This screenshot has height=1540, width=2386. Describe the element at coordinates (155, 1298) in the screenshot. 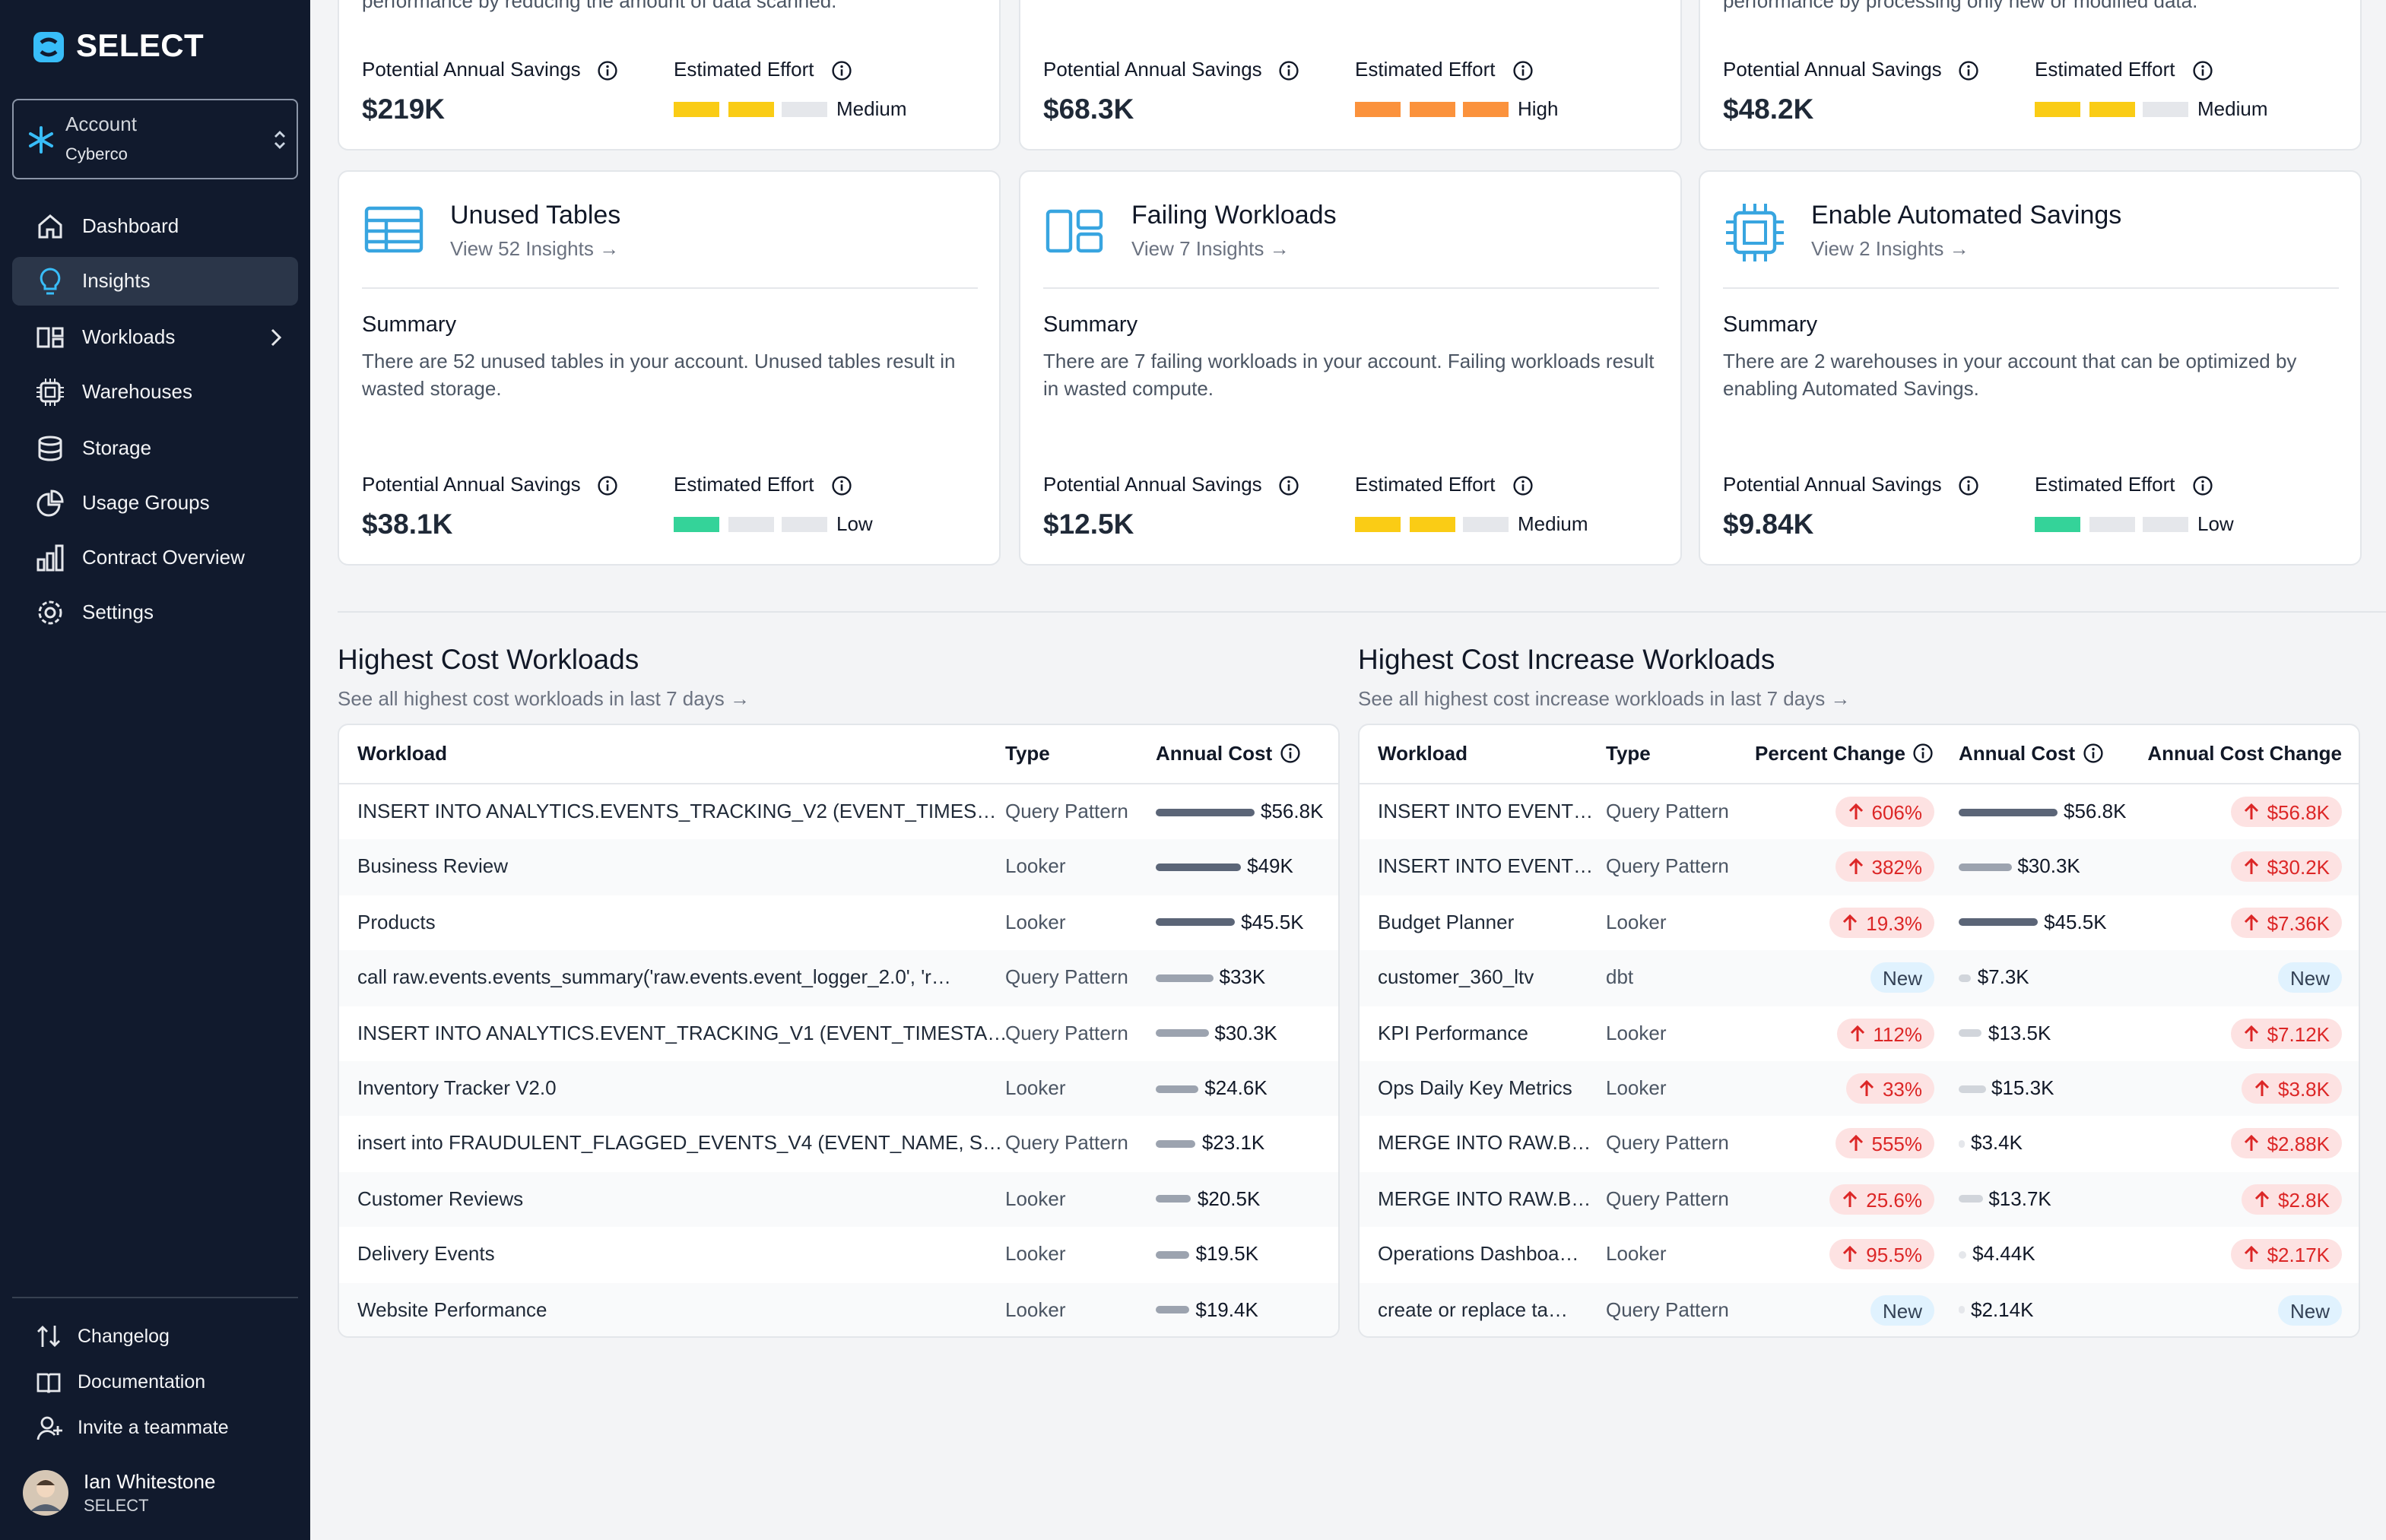

I see `sidebar-divider` at that location.